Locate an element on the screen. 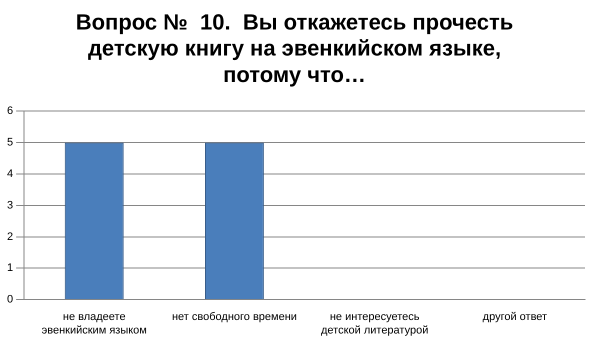 This screenshot has height=344, width=591. x-tick-label: не интересуетесь детской литературой is located at coordinates (374, 323).